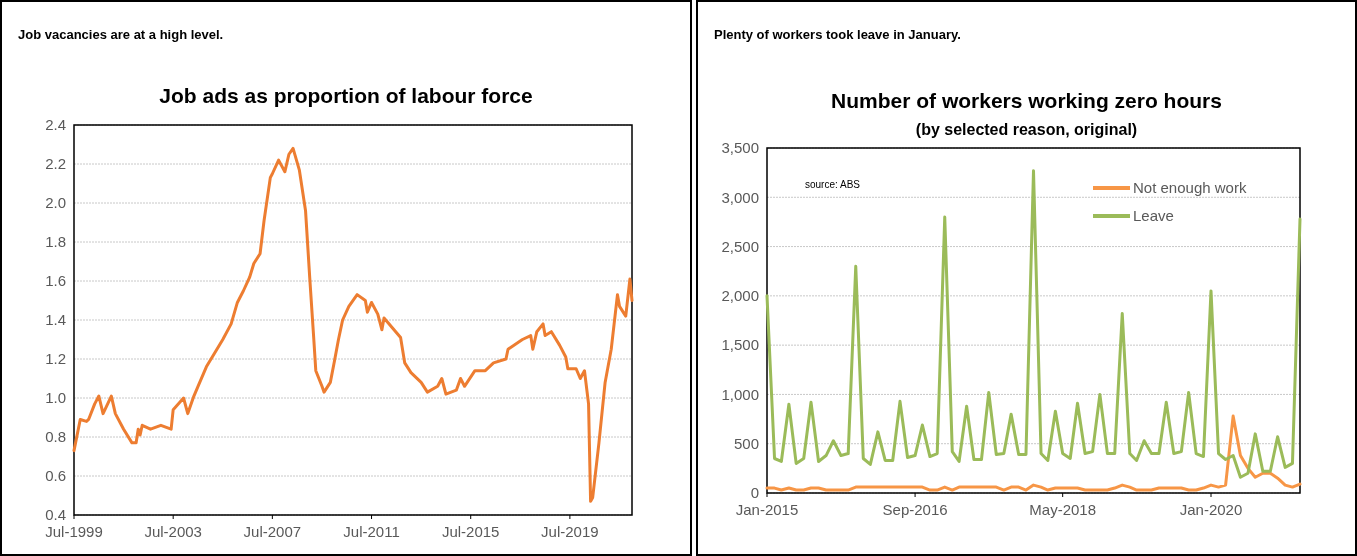 Image resolution: width=1357 pixels, height=556 pixels. I want to click on y-tick-label: 0.6, so click(55, 476).